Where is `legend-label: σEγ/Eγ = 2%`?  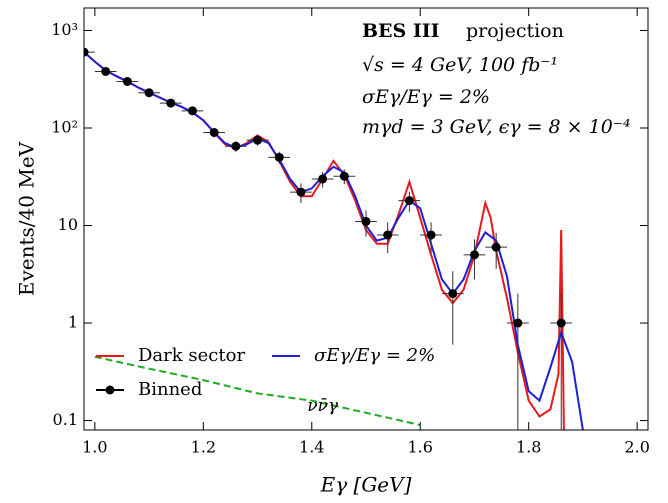 legend-label: σEγ/Eγ = 2% is located at coordinates (374, 355).